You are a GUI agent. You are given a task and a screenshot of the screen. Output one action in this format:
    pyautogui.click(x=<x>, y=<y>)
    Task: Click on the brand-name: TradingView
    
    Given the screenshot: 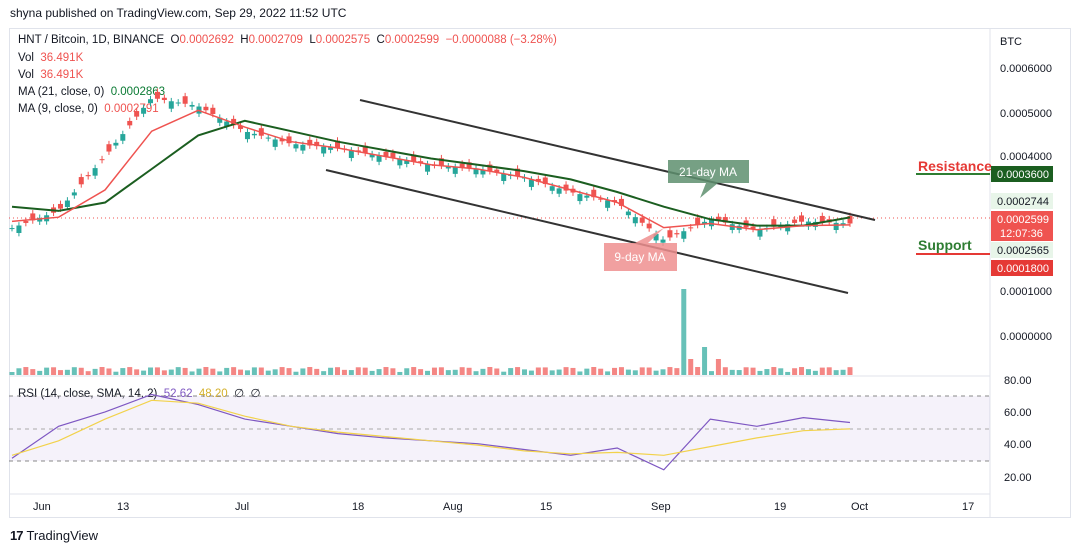 What is the action you would take?
    pyautogui.click(x=62, y=535)
    